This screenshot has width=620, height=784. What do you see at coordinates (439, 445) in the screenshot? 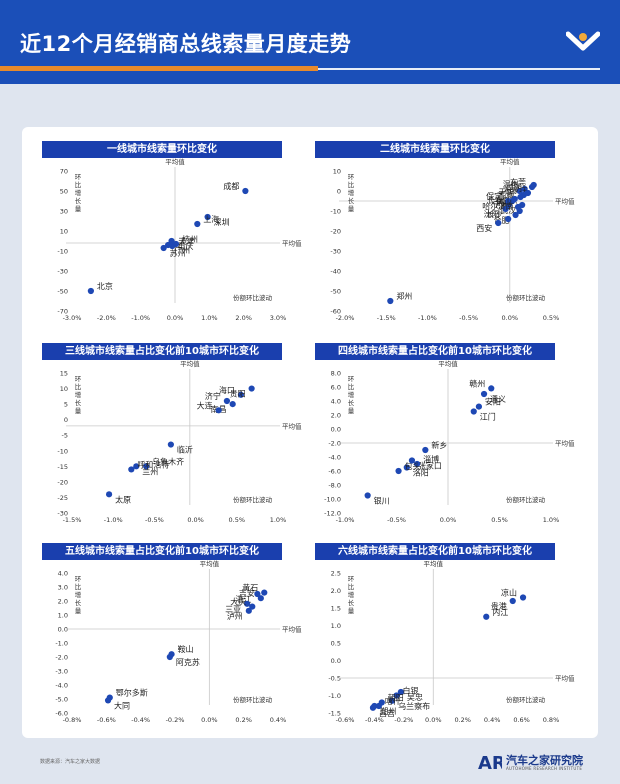
I see `point-label: 新乡` at bounding box center [439, 445].